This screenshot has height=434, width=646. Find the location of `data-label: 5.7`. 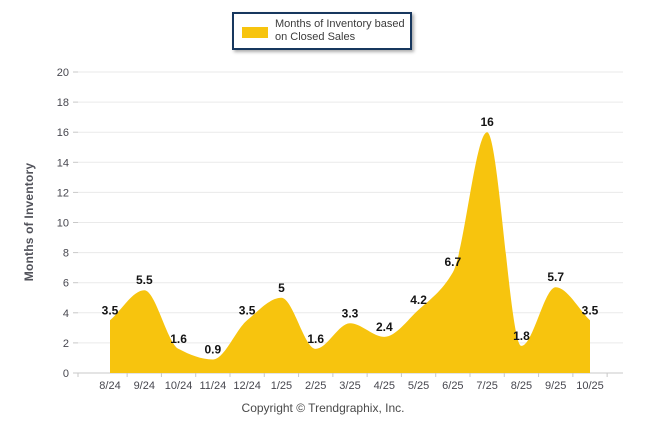

data-label: 5.7 is located at coordinates (555, 277).